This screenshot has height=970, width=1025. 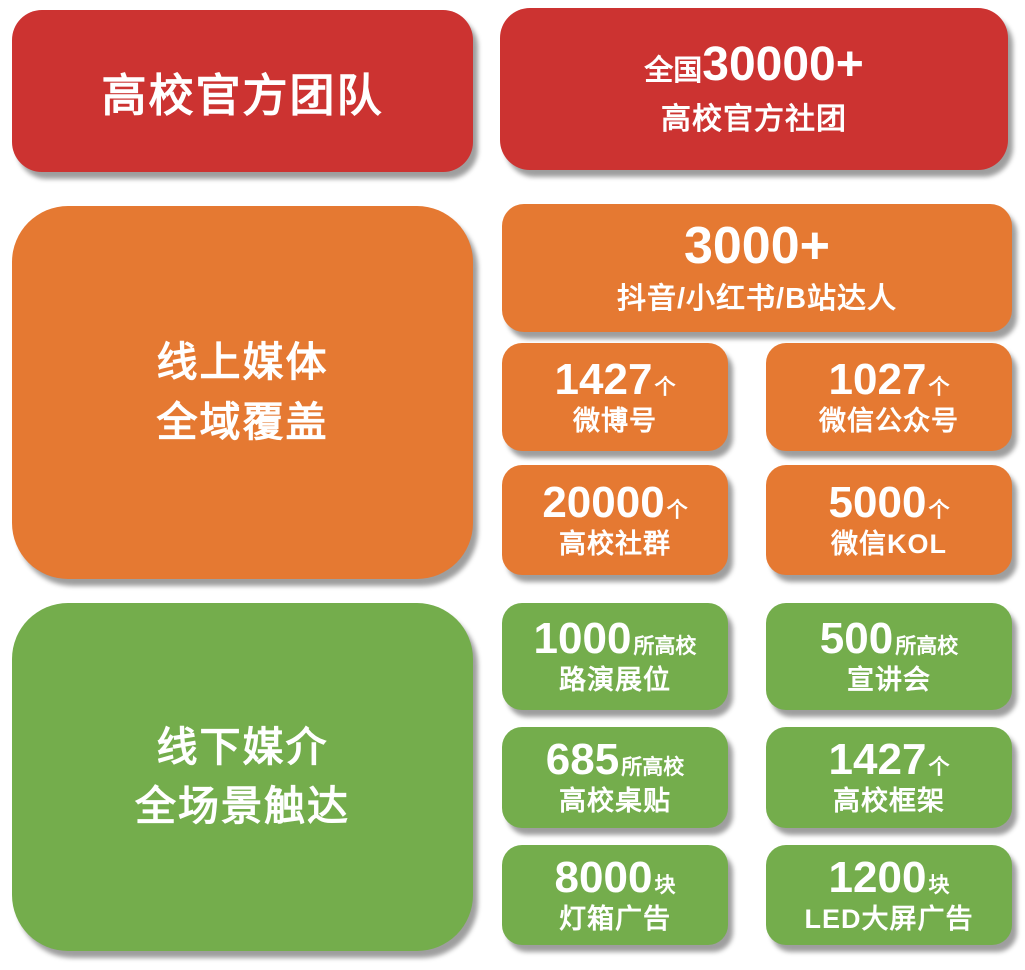 I want to click on stat-card-info-sessions: 500 所高校 宣讲会, so click(x=889, y=656).